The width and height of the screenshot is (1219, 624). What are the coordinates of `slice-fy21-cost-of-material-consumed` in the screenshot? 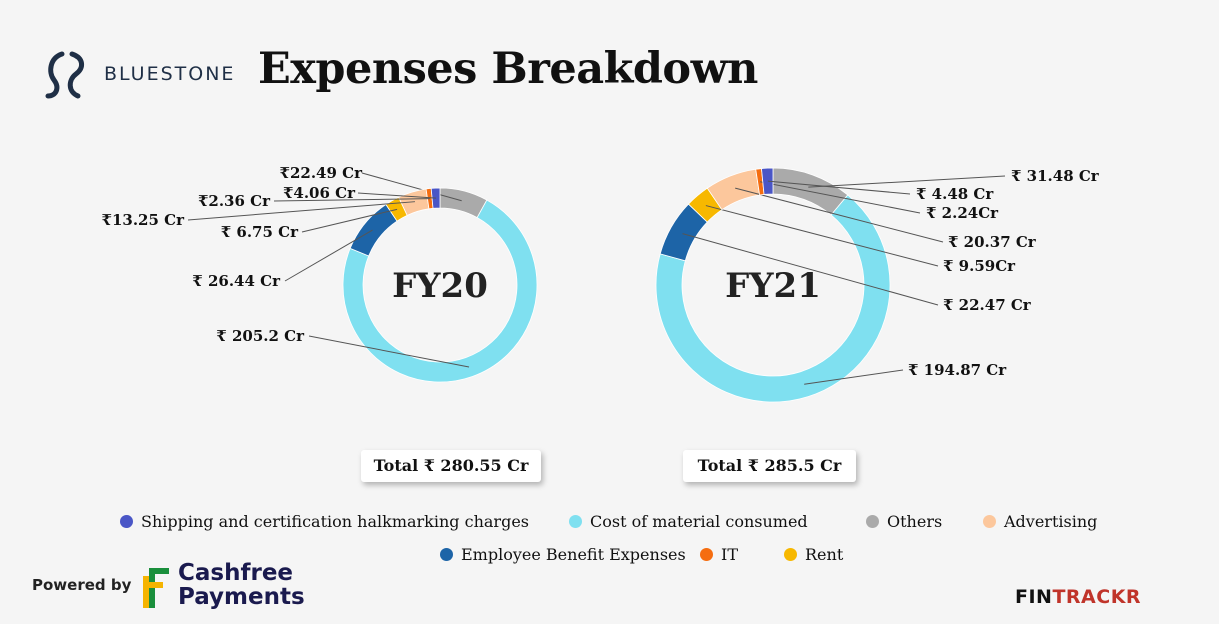 It's located at (773, 298).